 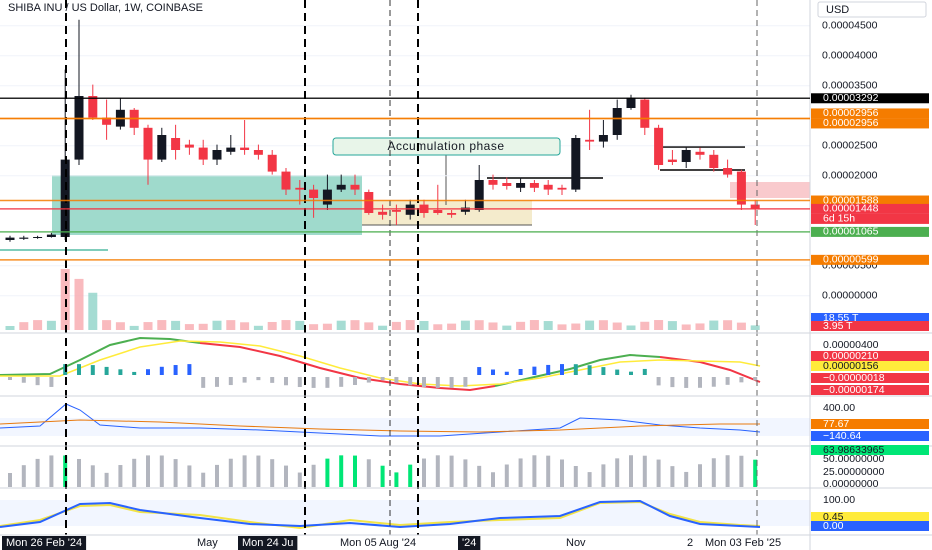 I want to click on price-badge-label: 0.00003292, so click(x=851, y=98).